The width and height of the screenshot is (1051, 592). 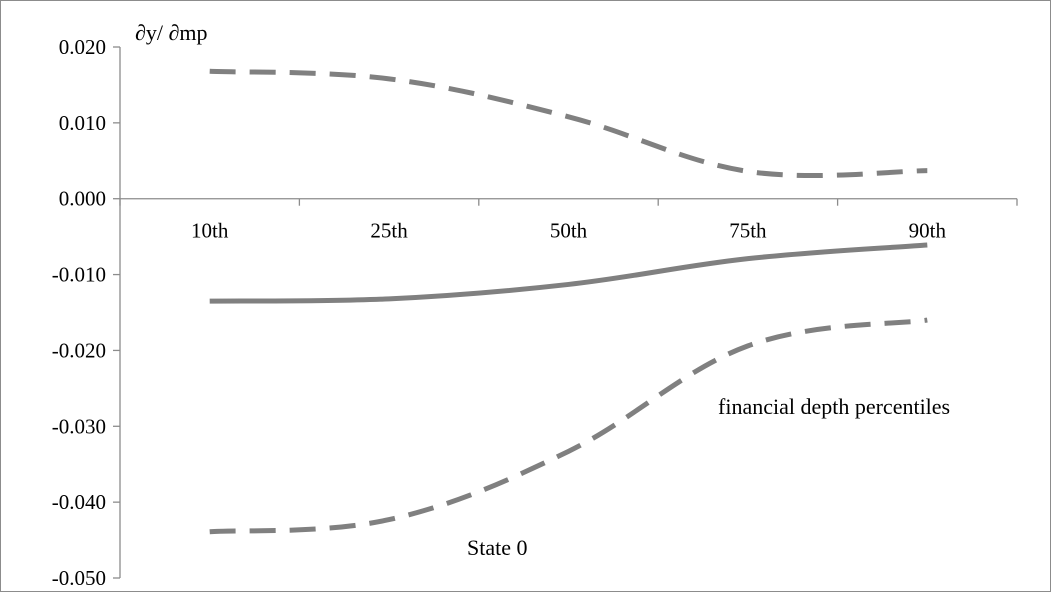 What do you see at coordinates (79, 350) in the screenshot?
I see `y-tick-label: -0.020` at bounding box center [79, 350].